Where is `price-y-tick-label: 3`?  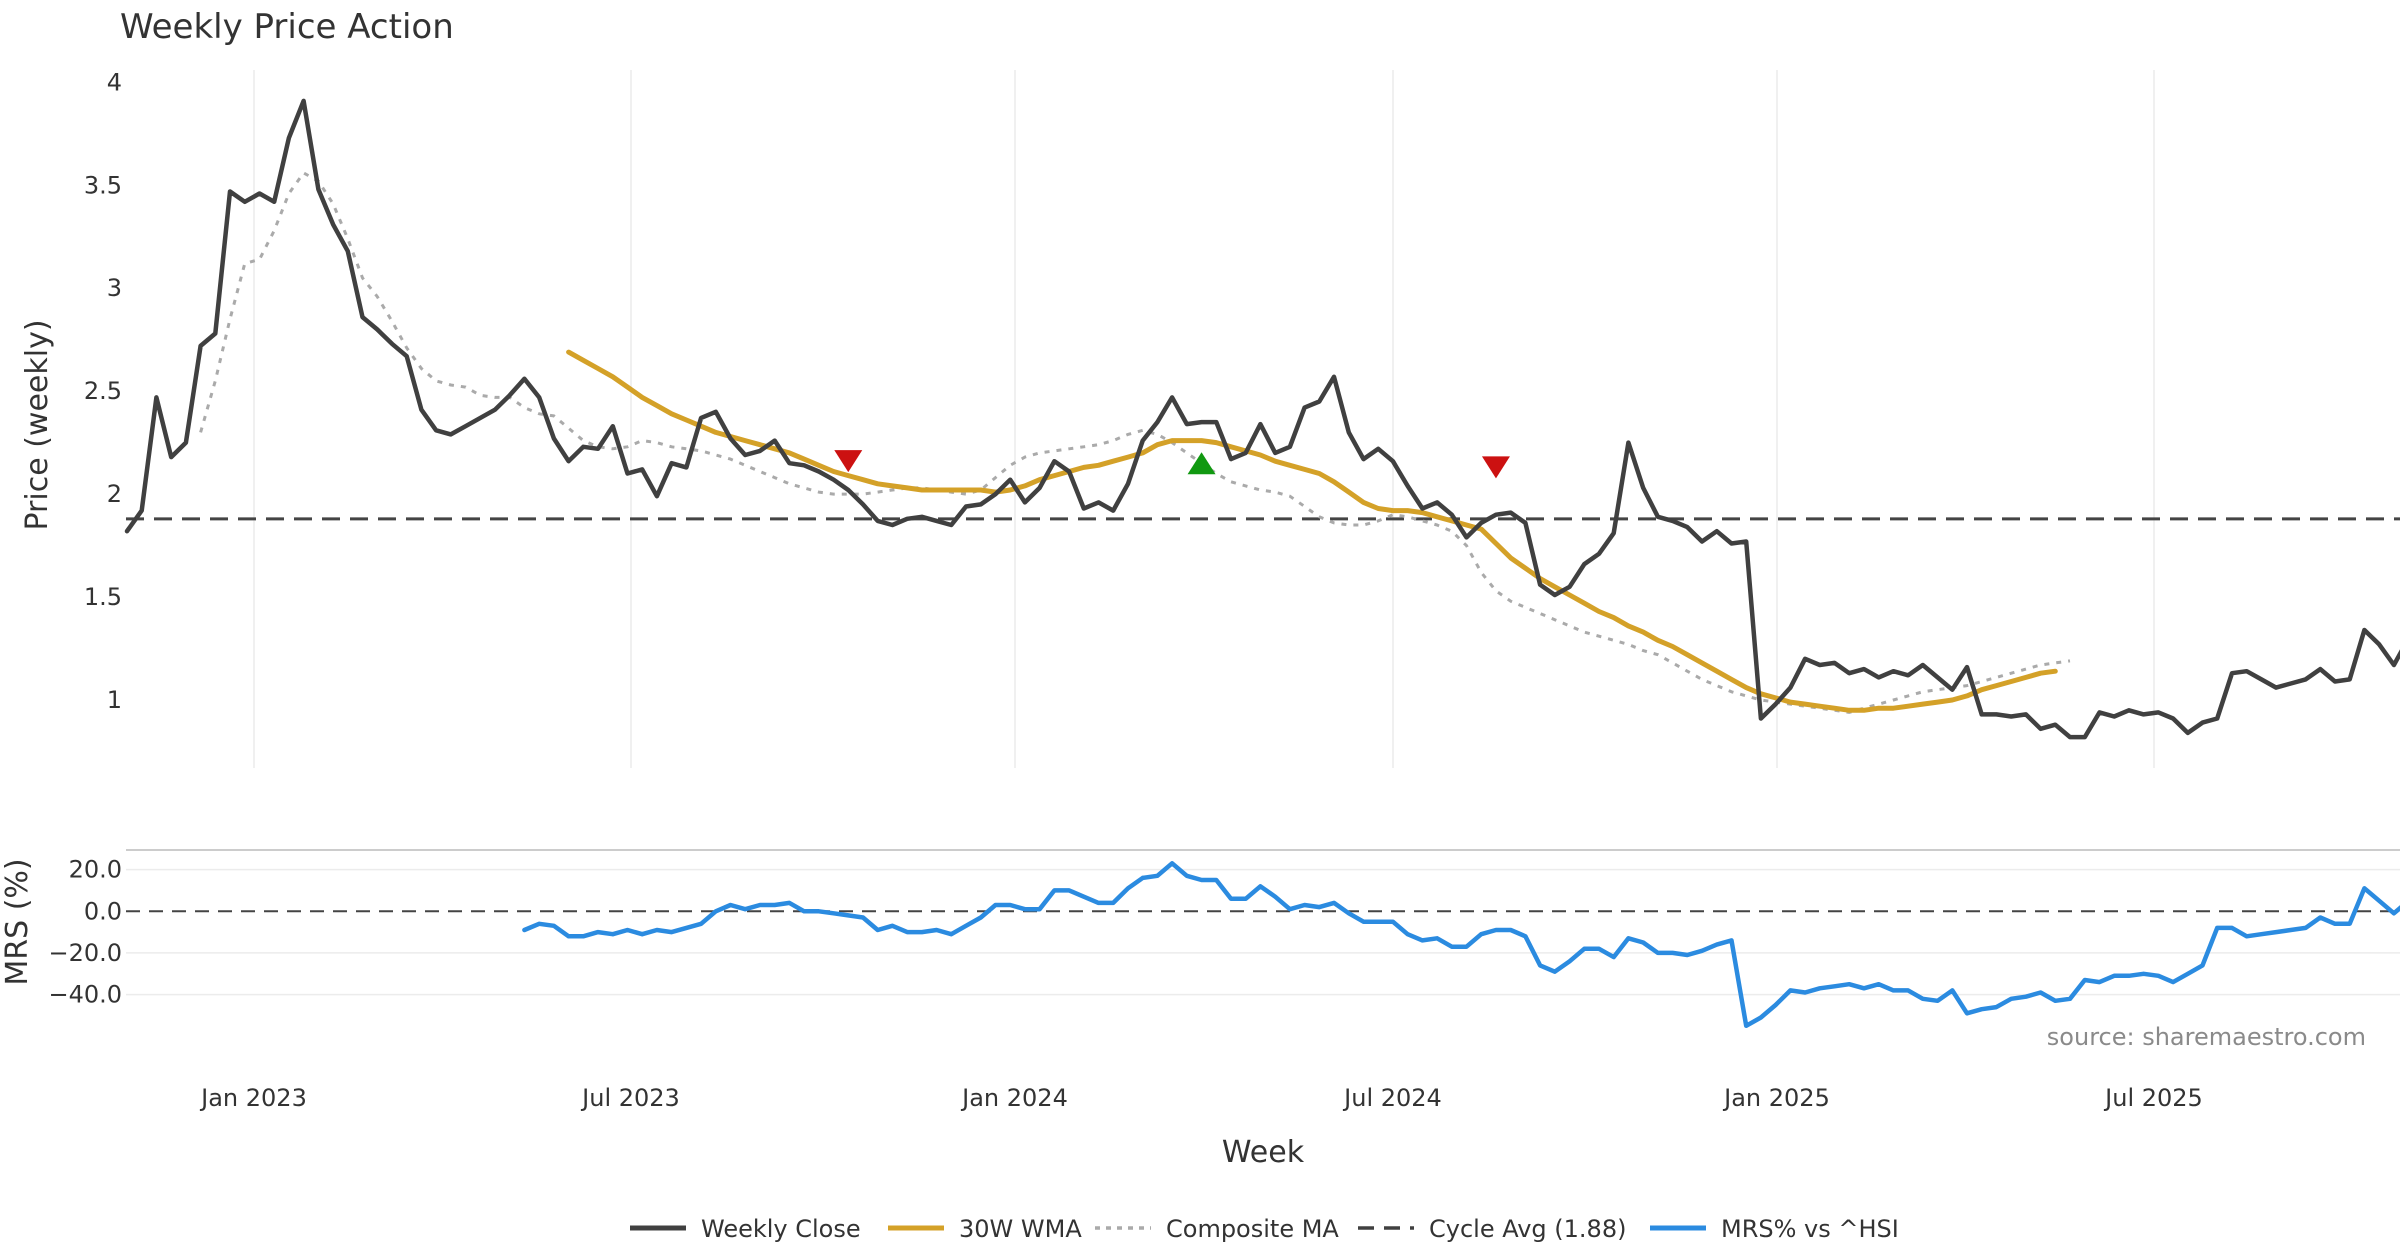
price-y-tick-label: 3 is located at coordinates (114, 288).